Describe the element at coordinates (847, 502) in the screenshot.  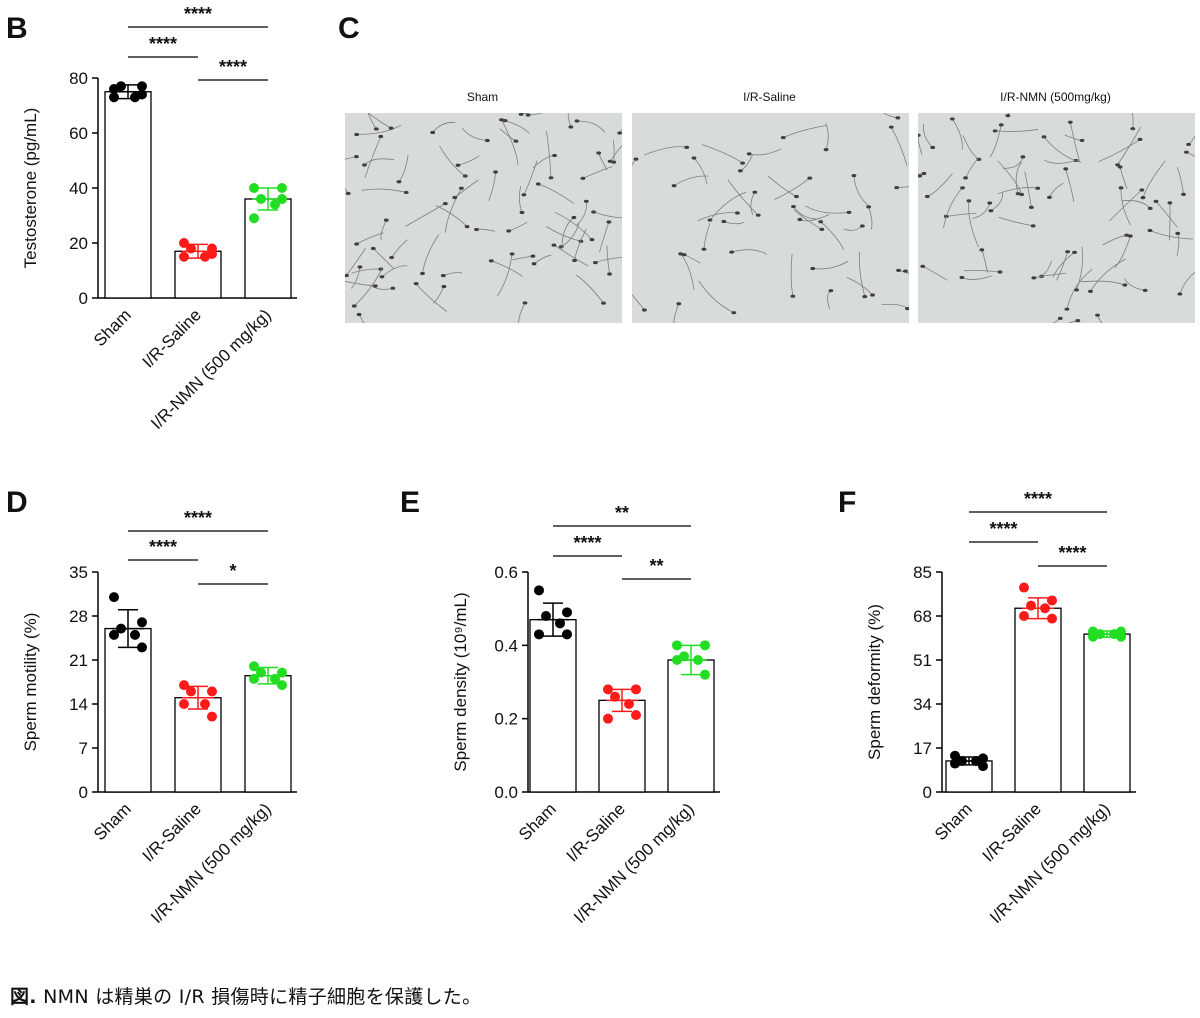
I see `panel-label-f: F` at that location.